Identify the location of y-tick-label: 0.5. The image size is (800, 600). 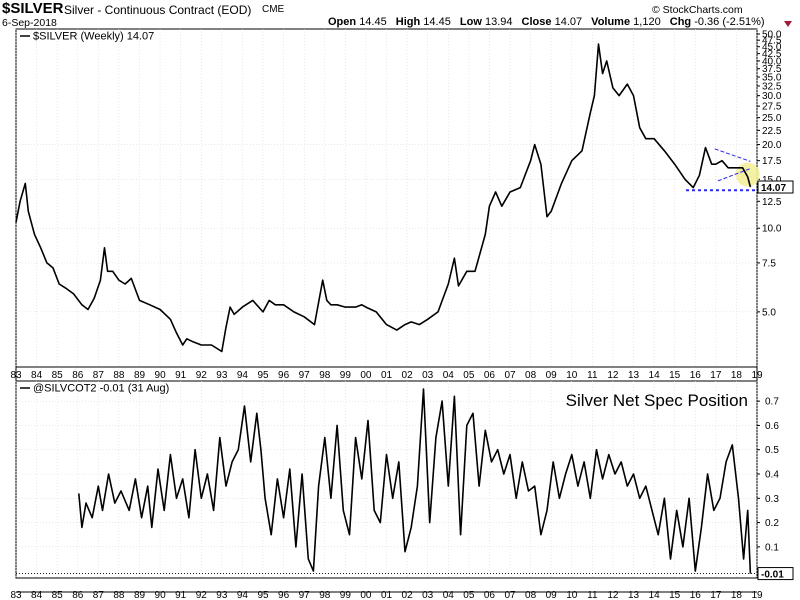
(772, 450).